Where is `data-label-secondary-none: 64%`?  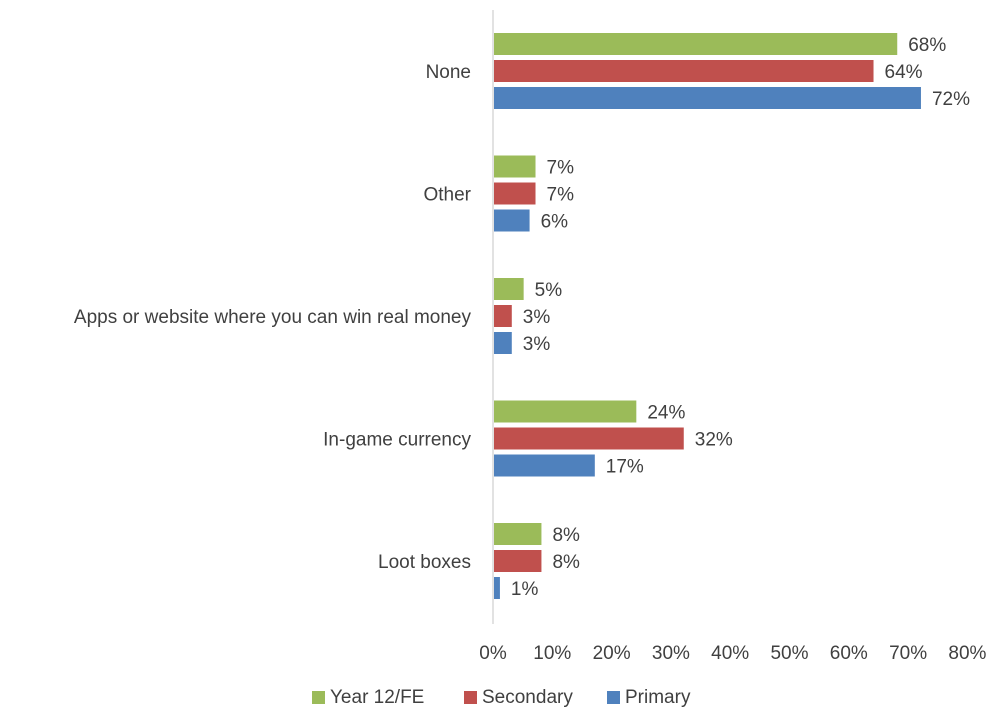 data-label-secondary-none: 64% is located at coordinates (904, 72).